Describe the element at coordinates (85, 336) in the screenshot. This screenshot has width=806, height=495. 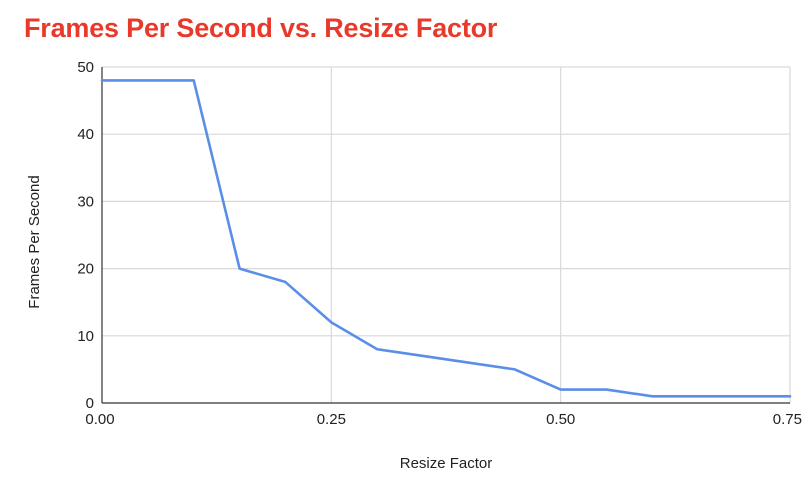
I see `y-tick-label: 10` at that location.